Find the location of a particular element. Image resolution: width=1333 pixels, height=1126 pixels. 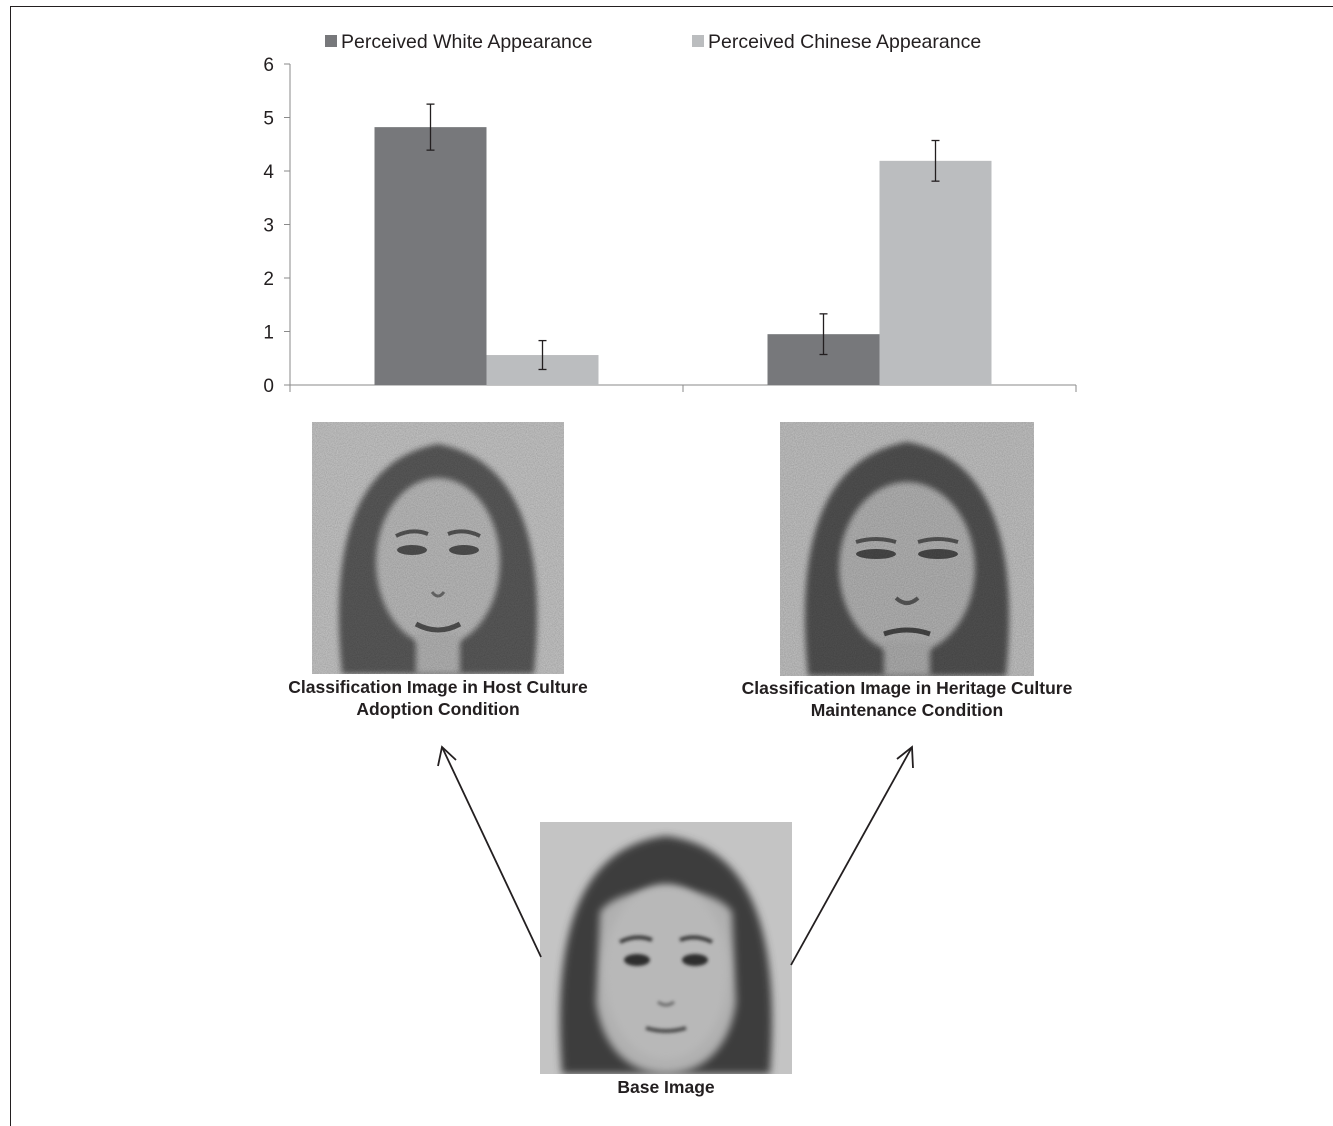

host-caption-line-2: Adoption Condition is located at coordinates (438, 709).